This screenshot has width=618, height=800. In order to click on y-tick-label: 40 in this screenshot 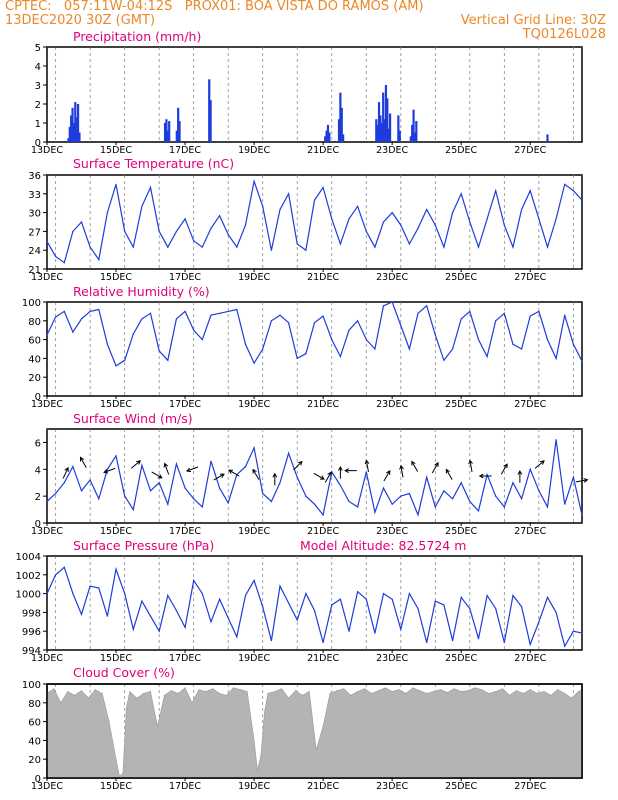, I will do `click(34, 741)`.